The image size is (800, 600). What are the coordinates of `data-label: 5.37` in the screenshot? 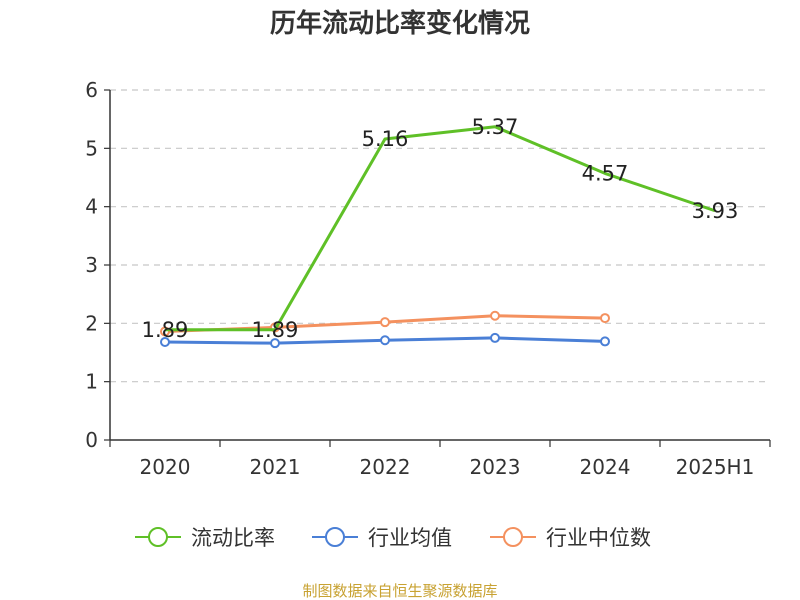 It's located at (495, 127).